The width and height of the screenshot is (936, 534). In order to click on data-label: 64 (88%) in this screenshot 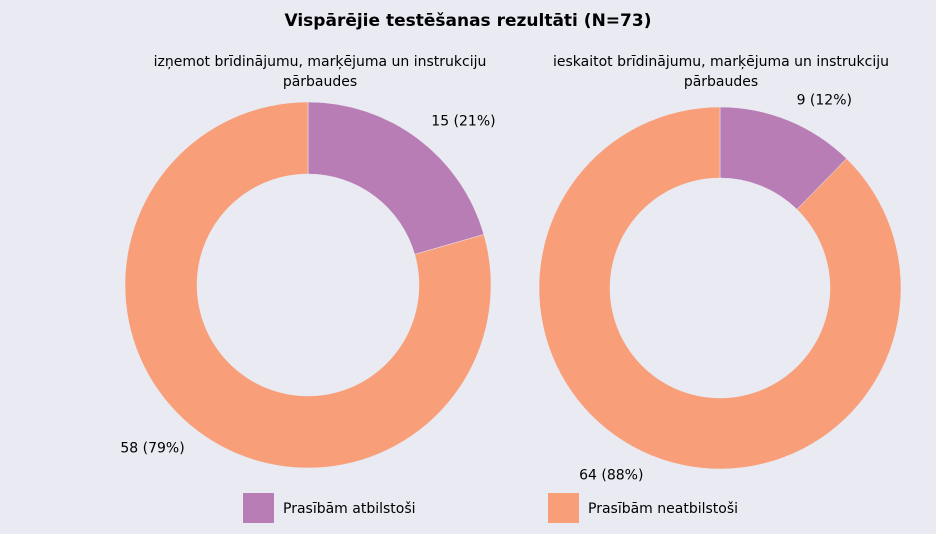, I will do `click(611, 476)`.